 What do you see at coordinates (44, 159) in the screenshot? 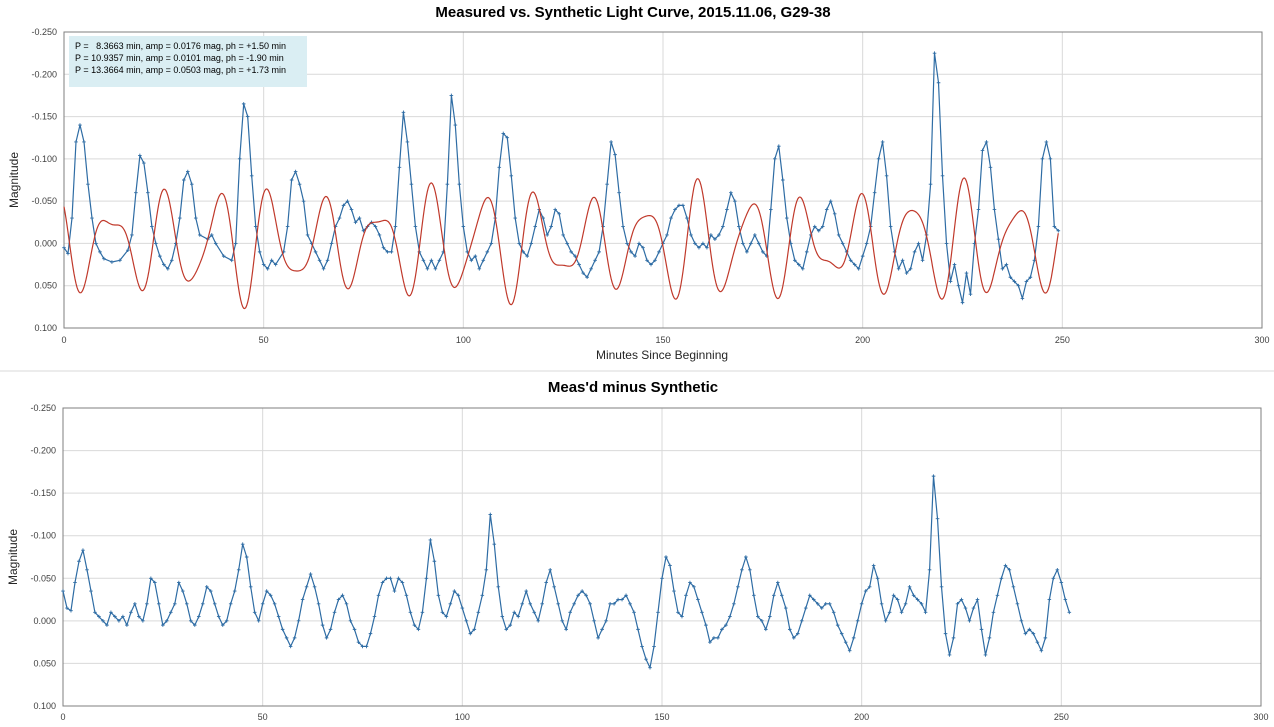
I see `y-tick-label: -0.100` at bounding box center [44, 159].